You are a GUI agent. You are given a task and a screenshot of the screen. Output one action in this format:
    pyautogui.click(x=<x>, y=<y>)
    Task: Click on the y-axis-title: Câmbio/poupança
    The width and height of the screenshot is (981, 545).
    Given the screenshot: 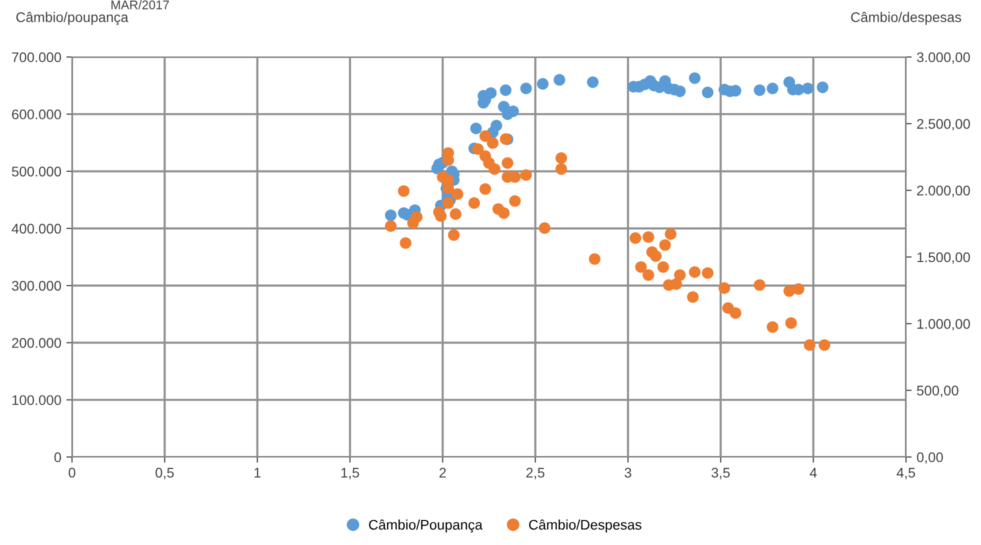 What is the action you would take?
    pyautogui.click(x=72, y=18)
    